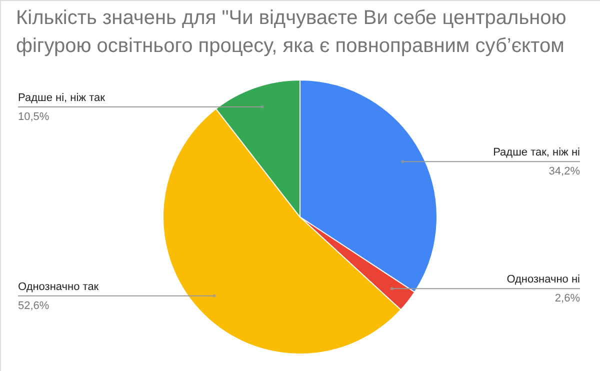 The height and width of the screenshot is (371, 600). Describe the element at coordinates (58, 286) in the screenshot. I see `slice-label: Однозначно так` at that location.